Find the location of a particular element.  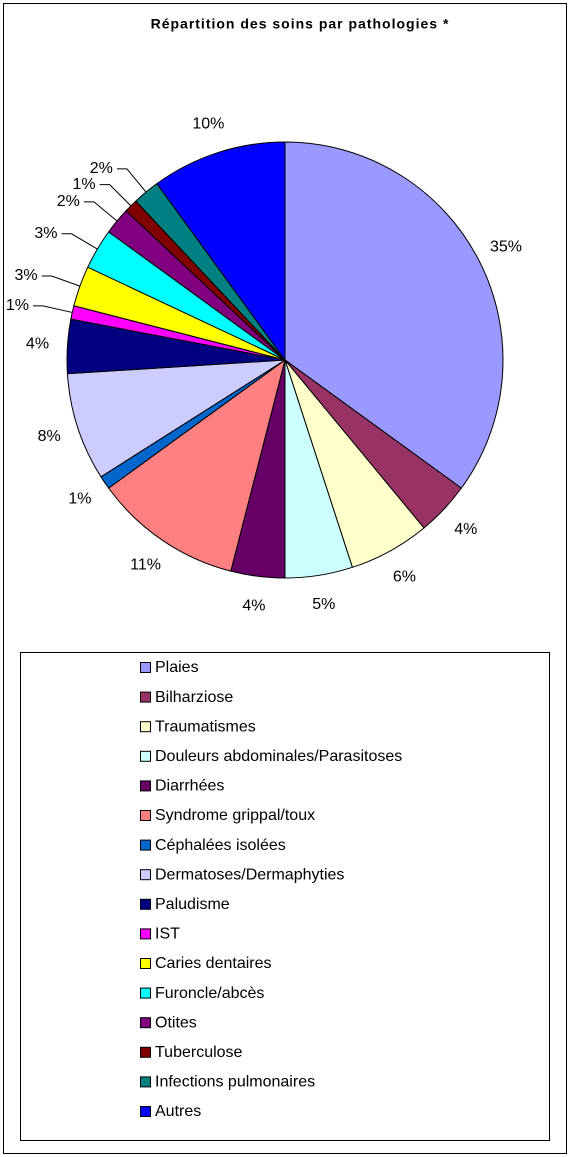

data-label: 8% is located at coordinates (49, 436).